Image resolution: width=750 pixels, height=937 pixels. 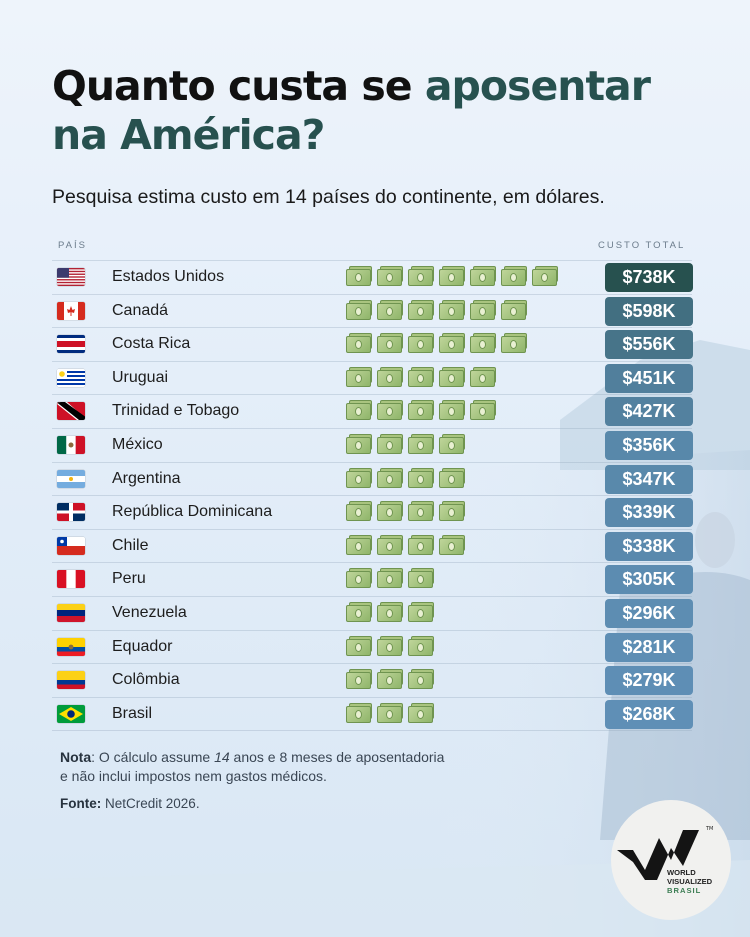 What do you see at coordinates (71, 713) in the screenshot?
I see `brazil-flag-icon` at bounding box center [71, 713].